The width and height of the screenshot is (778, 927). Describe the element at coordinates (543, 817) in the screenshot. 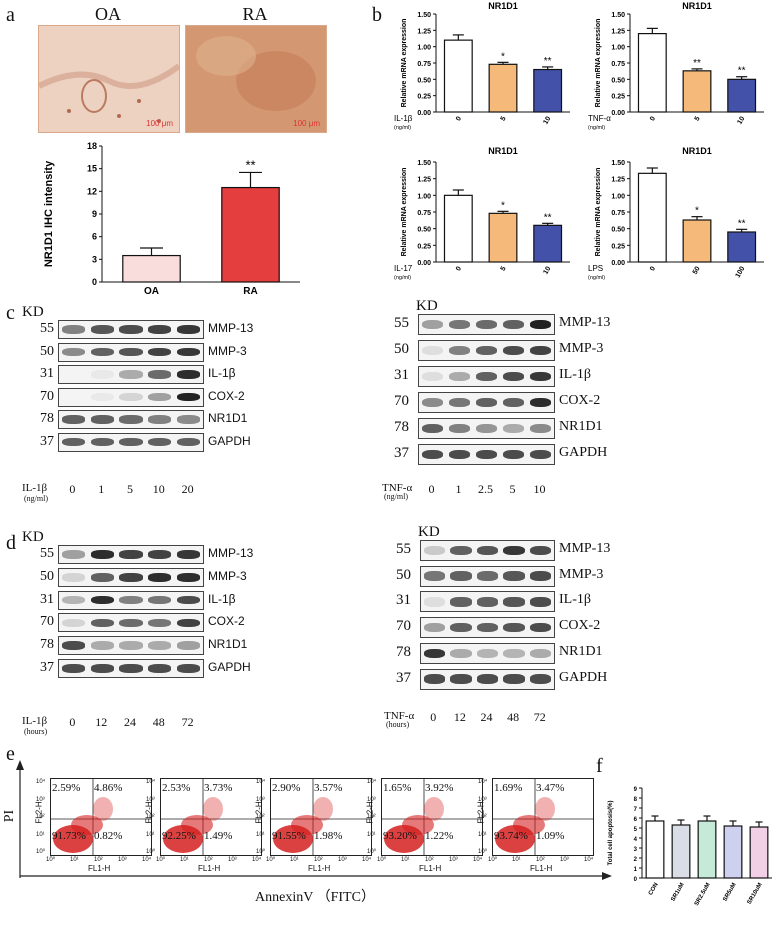

I see `flow-scatter` at that location.